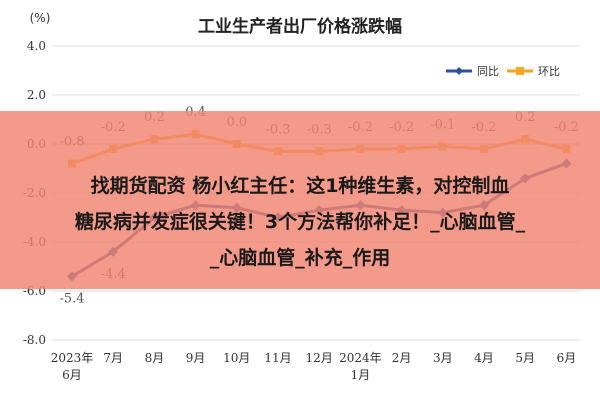 Image resolution: width=600 pixels, height=400 pixels. What do you see at coordinates (34, 340) in the screenshot?
I see `y-tick-label: -8.0` at bounding box center [34, 340].